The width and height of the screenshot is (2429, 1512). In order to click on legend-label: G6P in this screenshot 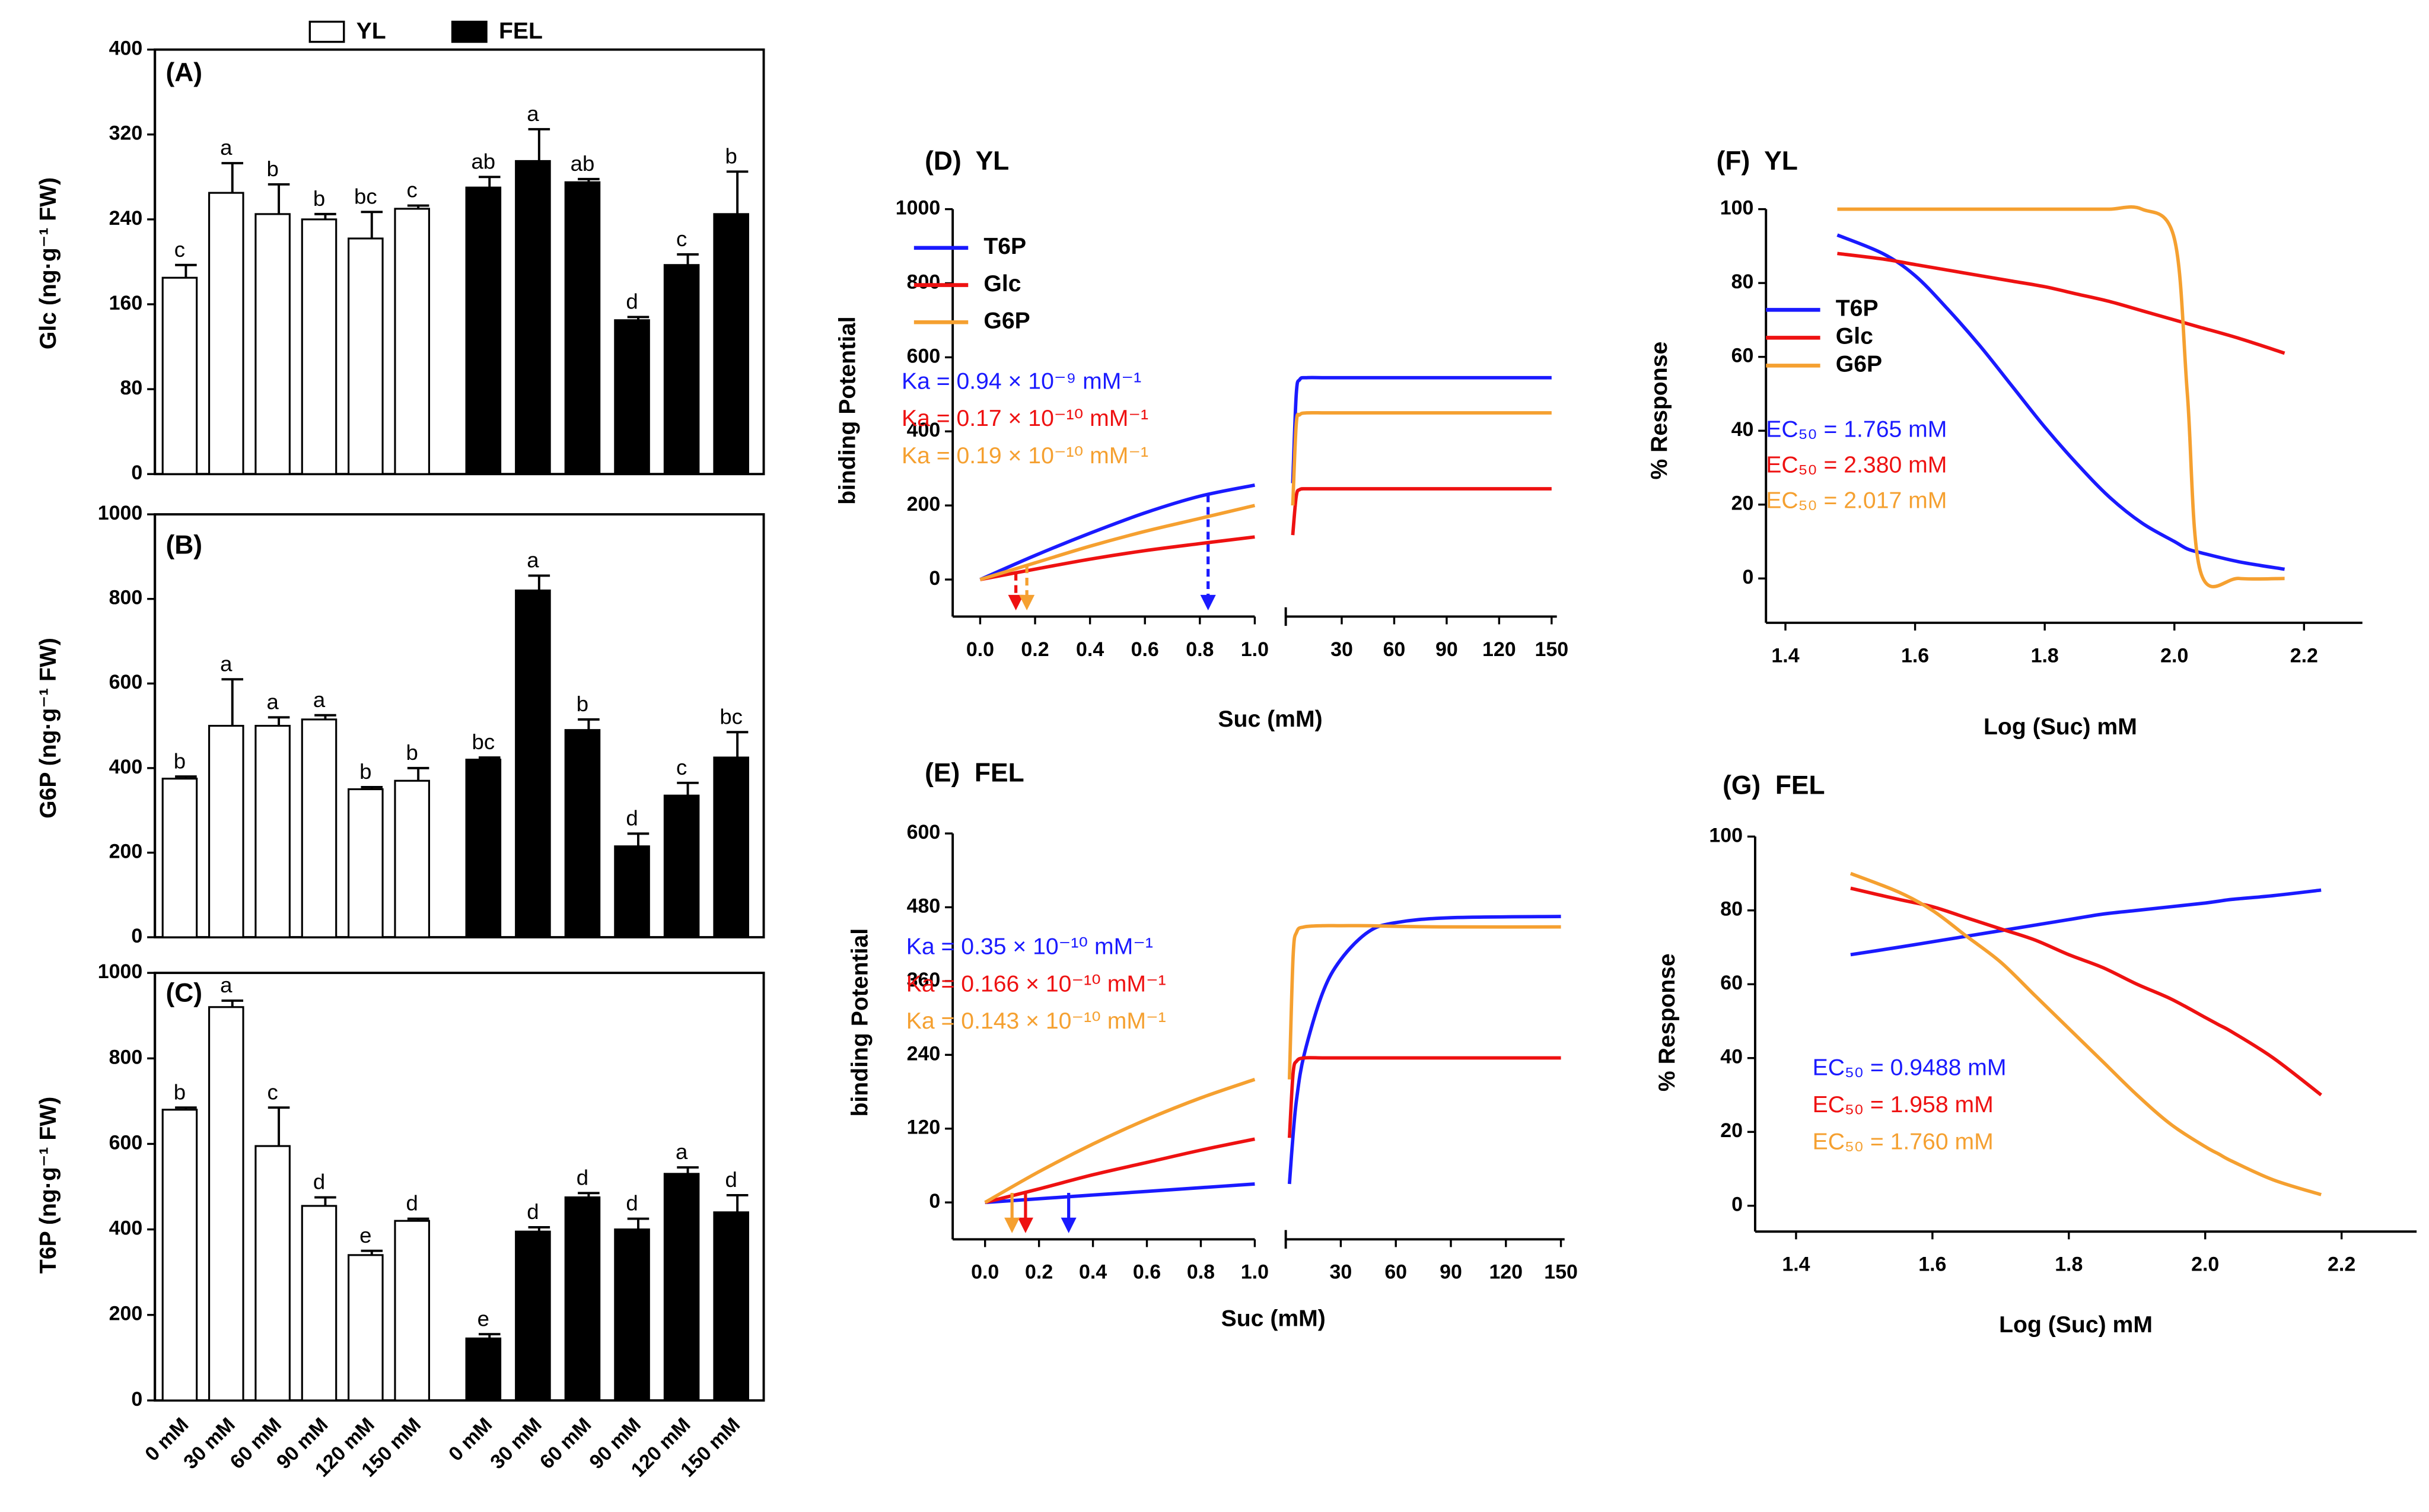, I will do `click(1006, 321)`.